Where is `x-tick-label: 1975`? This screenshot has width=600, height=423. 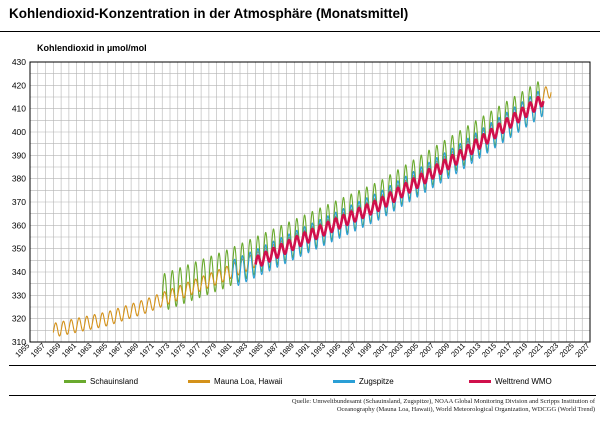
x-tick-label: 1975 is located at coordinates (178, 350).